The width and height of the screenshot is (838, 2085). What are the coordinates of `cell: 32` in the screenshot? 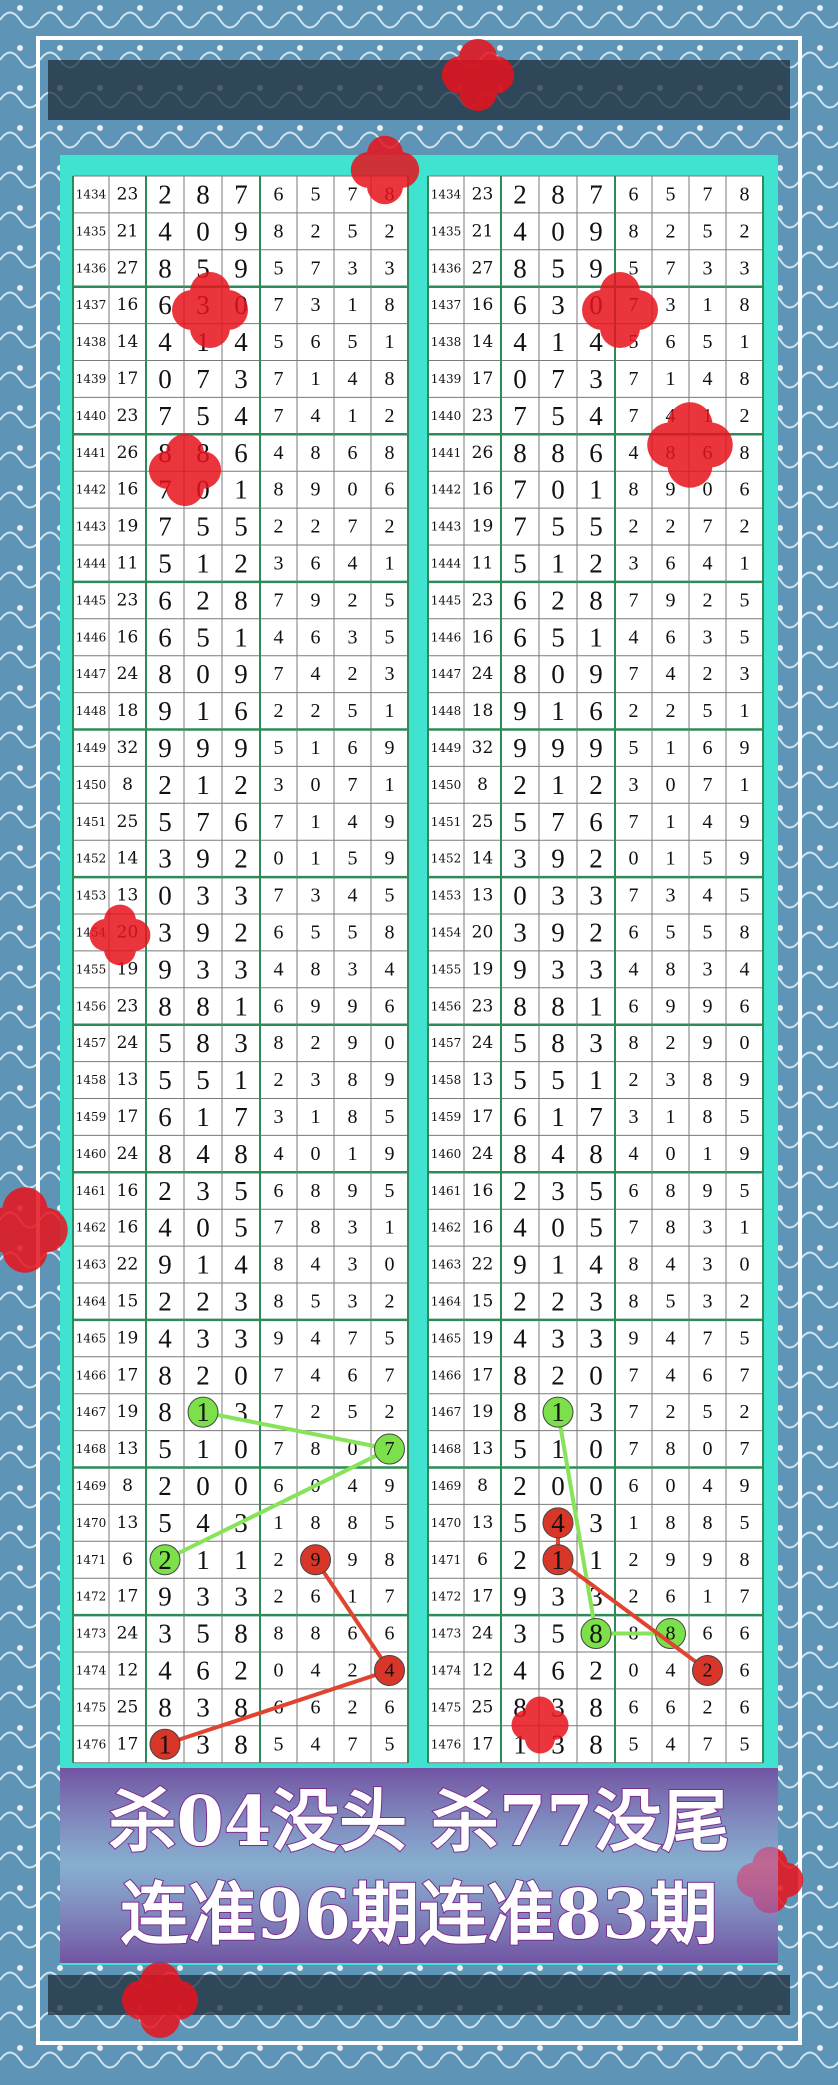 It's located at (128, 748).